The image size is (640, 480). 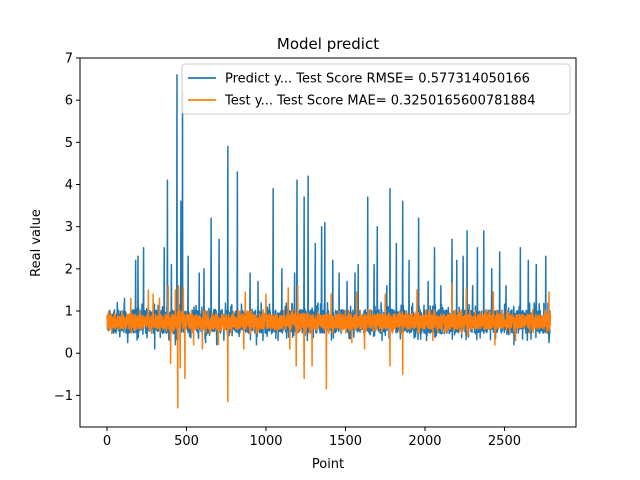 I want to click on x-tick-label: 2000, so click(x=424, y=441).